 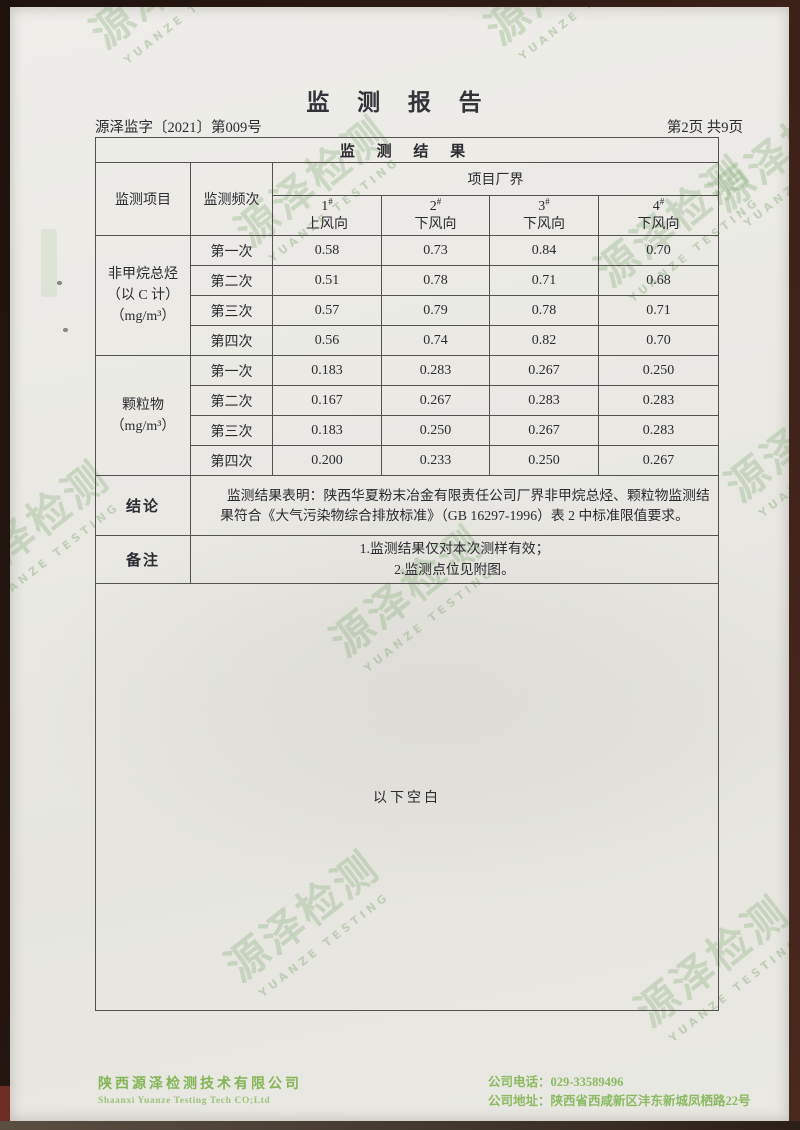 I want to click on remark-text: 1.监测结果仅对本次测样有效； 2.监测点位见附图。, so click(x=454, y=559).